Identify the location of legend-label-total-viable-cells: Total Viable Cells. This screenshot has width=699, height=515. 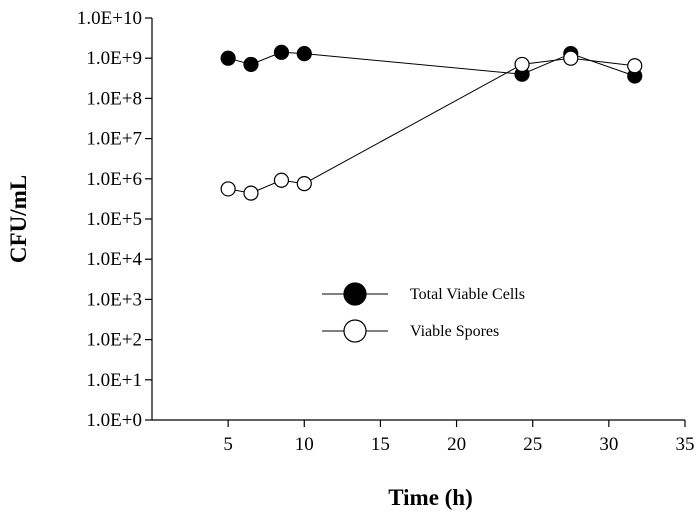
(467, 294).